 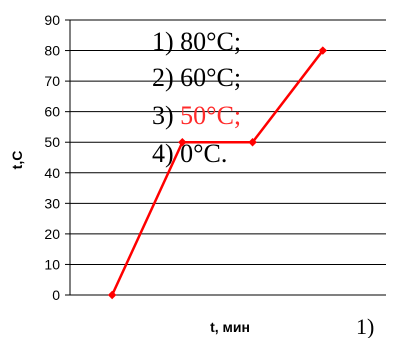 What do you see at coordinates (52, 20) in the screenshot?
I see `y-tick-label-90: 90` at bounding box center [52, 20].